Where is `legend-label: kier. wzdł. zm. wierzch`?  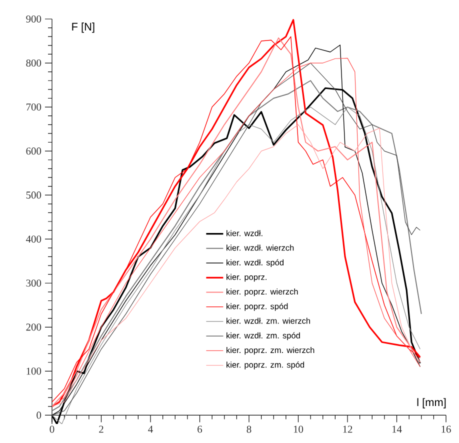 legend-label: kier. wzdł. zm. wierzch is located at coordinates (268, 321).